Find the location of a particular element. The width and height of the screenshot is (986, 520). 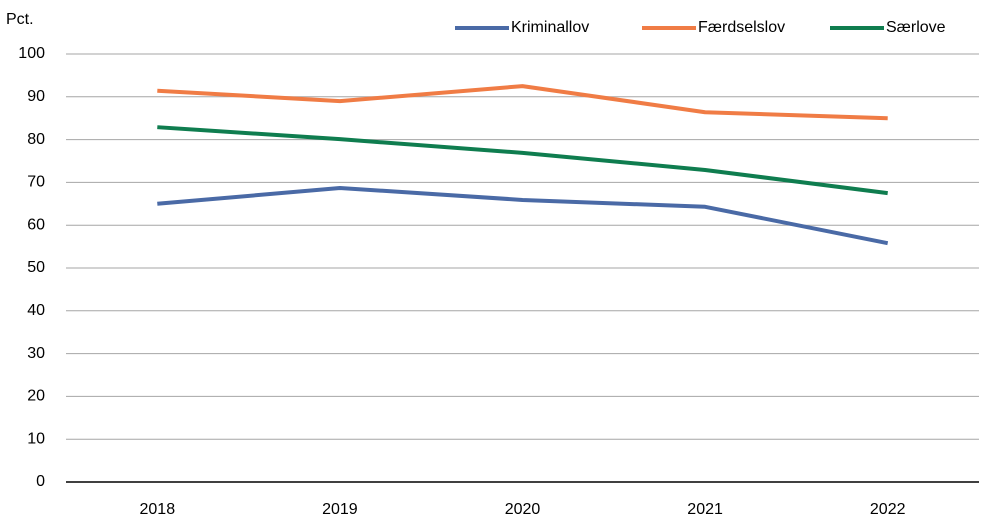

y-tick-label: 0 is located at coordinates (40, 481).